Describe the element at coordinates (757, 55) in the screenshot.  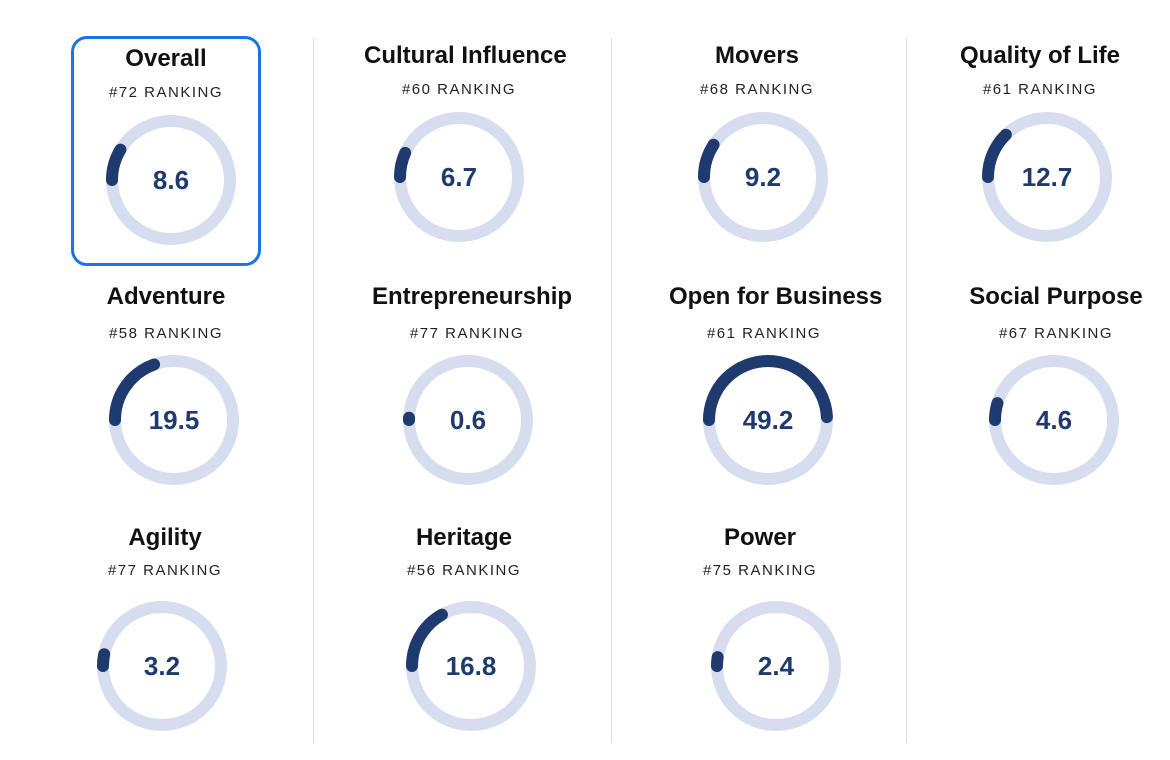
I see `card-title: Movers` at that location.